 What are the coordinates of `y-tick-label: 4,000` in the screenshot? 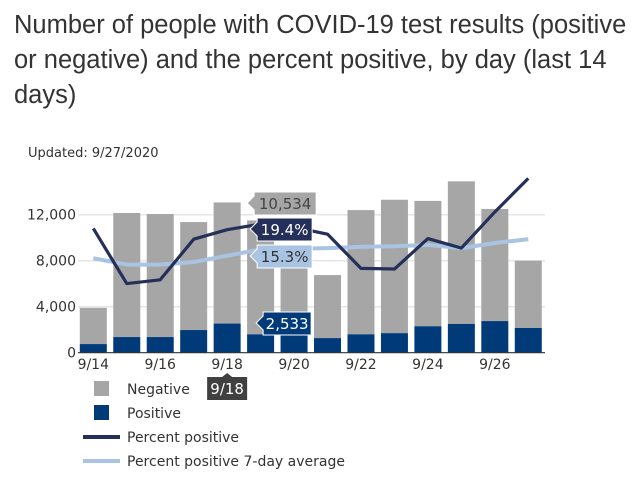 It's located at (56, 308).